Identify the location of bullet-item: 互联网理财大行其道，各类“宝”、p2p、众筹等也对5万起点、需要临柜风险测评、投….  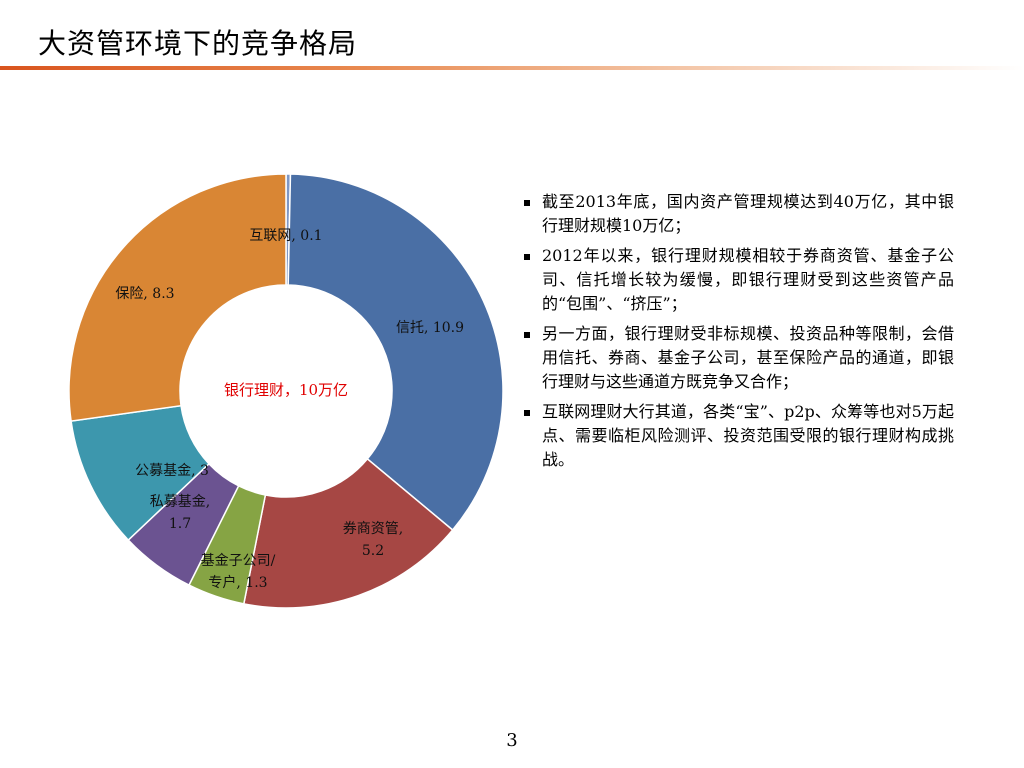
(738, 436).